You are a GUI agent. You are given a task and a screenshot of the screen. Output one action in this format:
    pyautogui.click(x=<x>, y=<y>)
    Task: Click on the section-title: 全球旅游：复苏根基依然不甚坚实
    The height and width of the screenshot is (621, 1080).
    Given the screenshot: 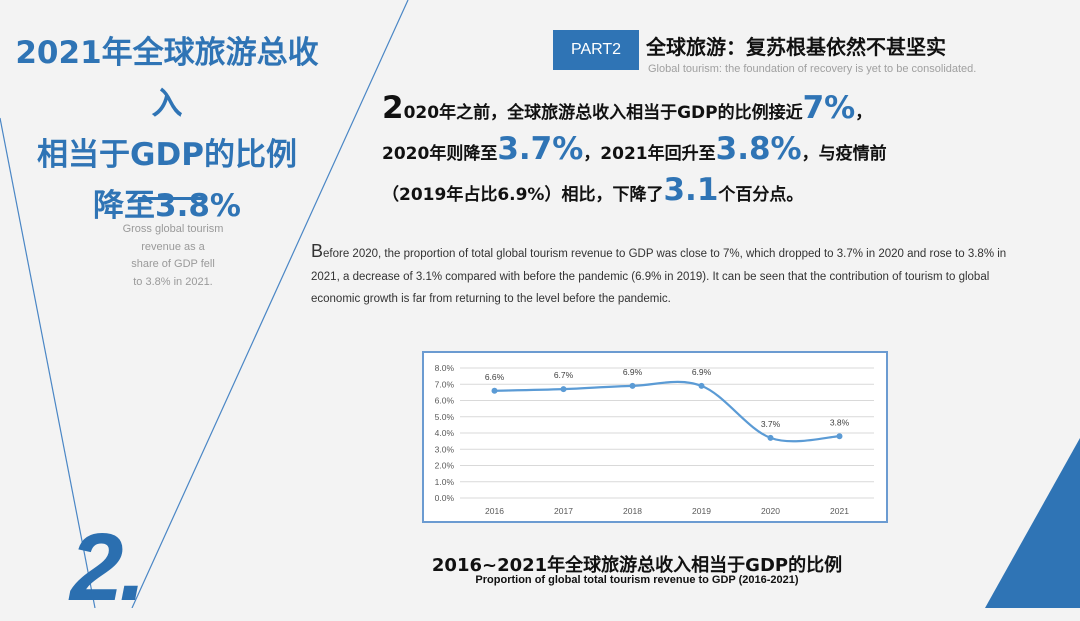 What is the action you would take?
    pyautogui.click(x=796, y=47)
    